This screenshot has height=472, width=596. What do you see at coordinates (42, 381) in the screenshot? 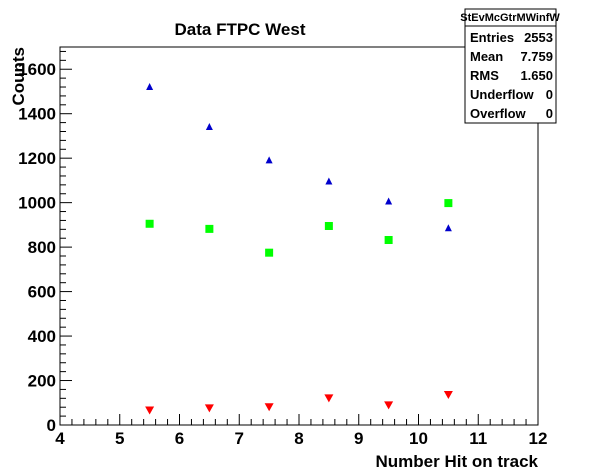
I see `y-tick-label: 200` at bounding box center [42, 381].